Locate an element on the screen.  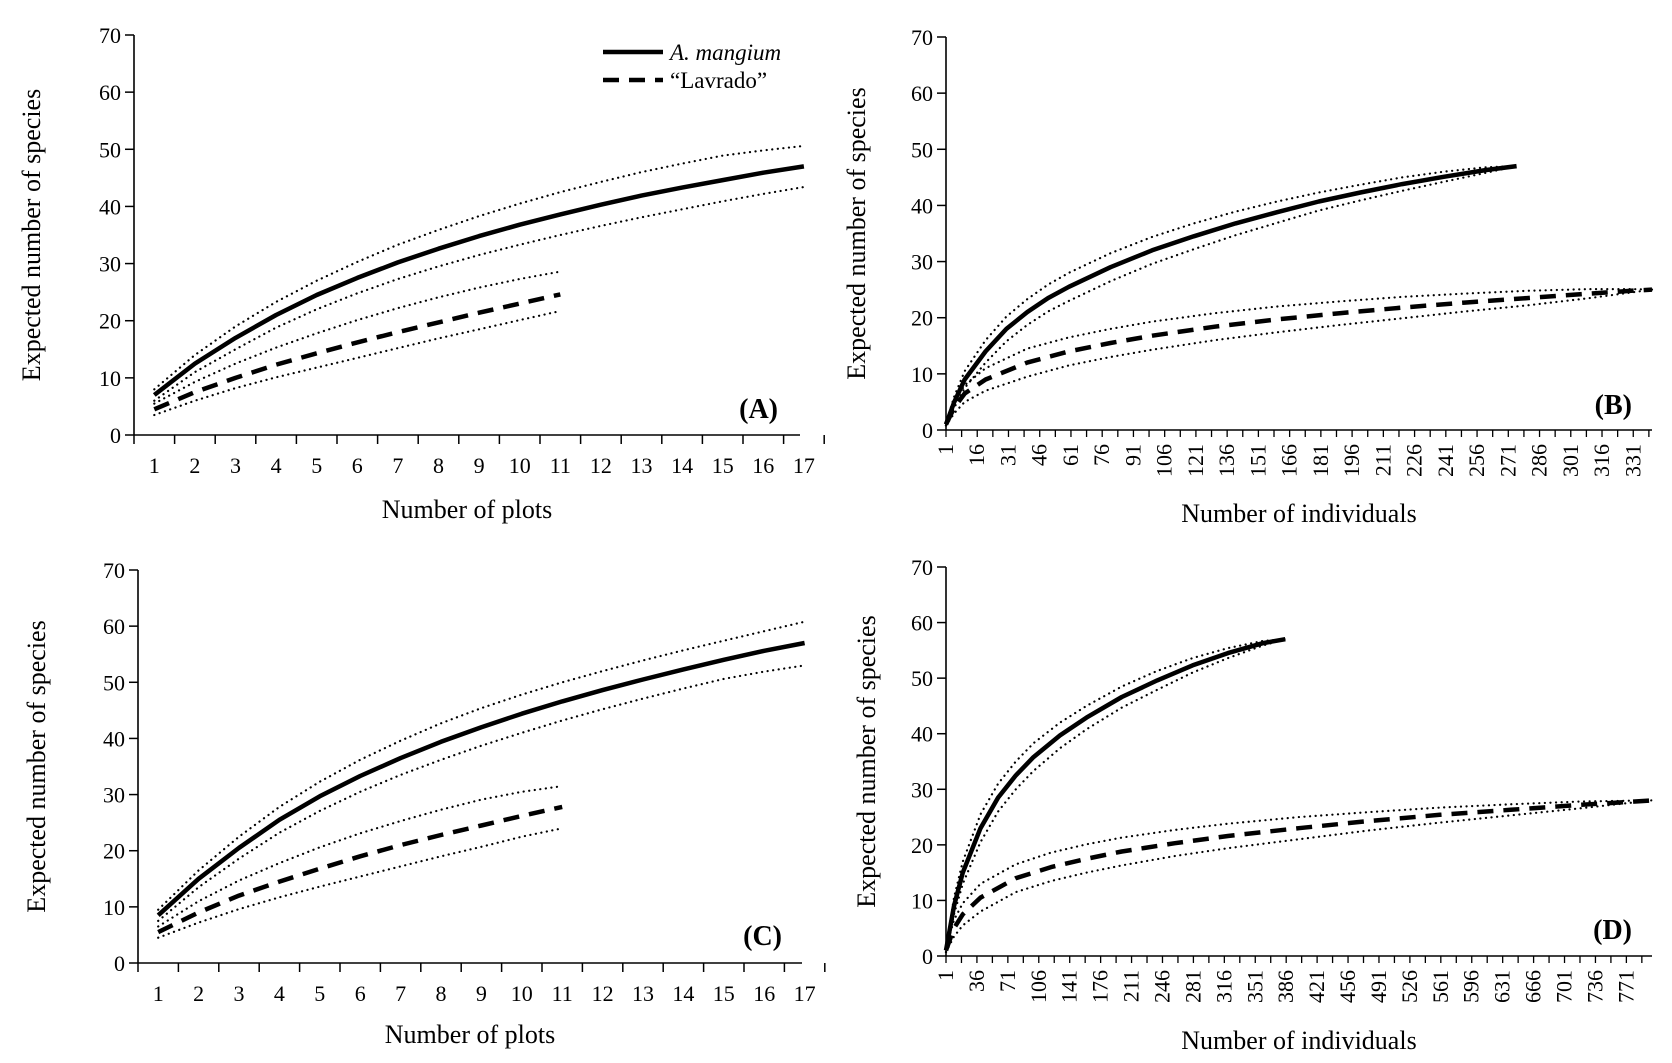
x-tick-label: 491 is located at coordinates (1378, 986).